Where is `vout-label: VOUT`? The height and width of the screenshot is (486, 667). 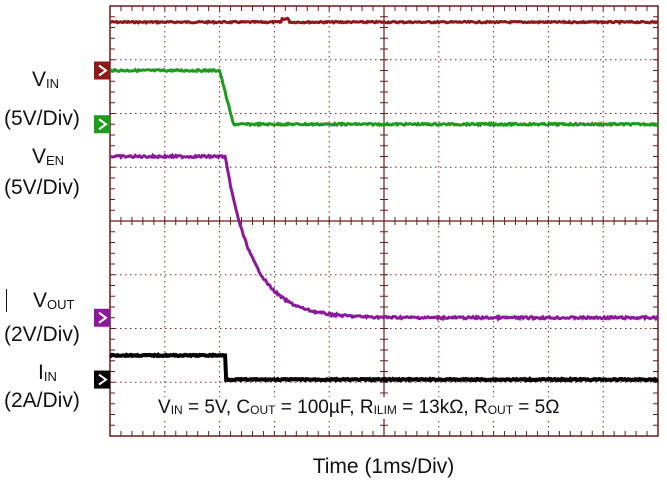 vout-label: VOUT is located at coordinates (38, 303).